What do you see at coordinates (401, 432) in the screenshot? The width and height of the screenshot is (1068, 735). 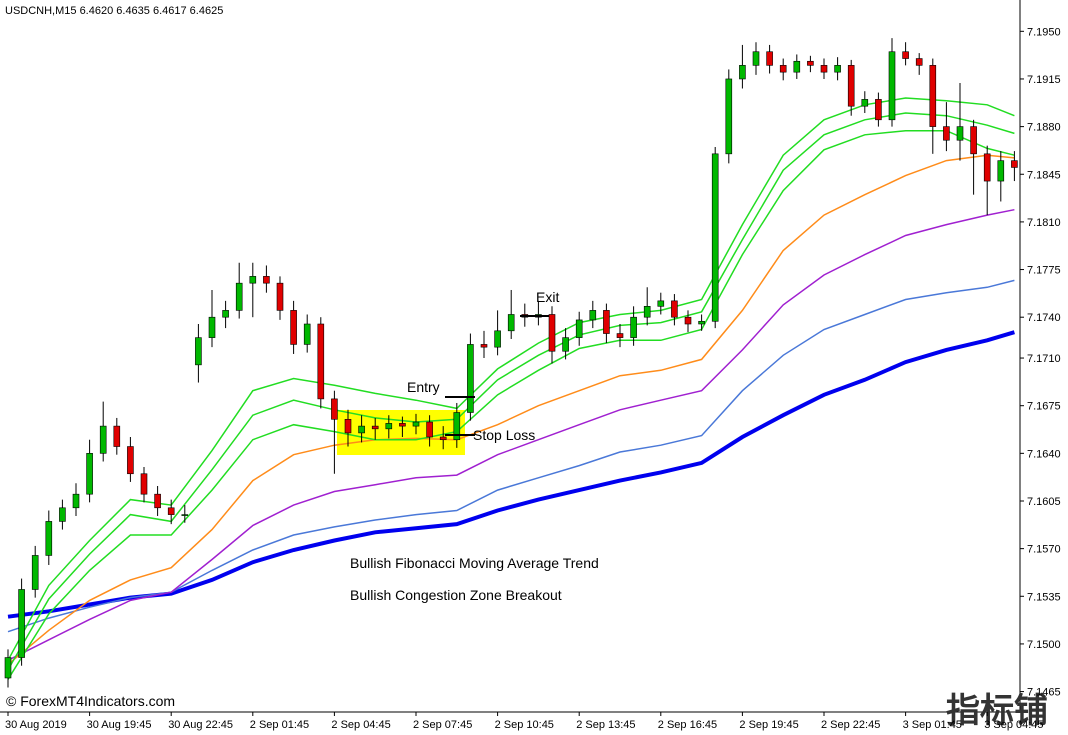 I see `congestion-zone` at bounding box center [401, 432].